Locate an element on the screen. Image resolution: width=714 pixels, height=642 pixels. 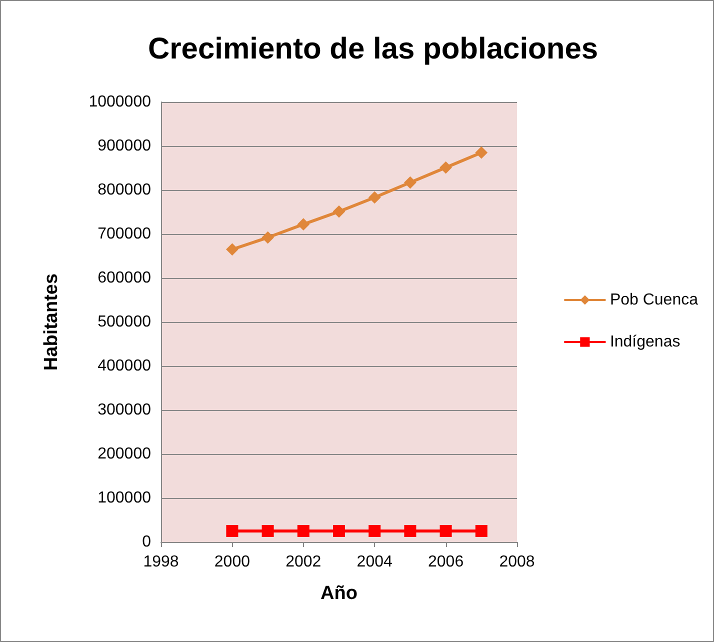
y-tick-label: 1000000 is located at coordinates (120, 102).